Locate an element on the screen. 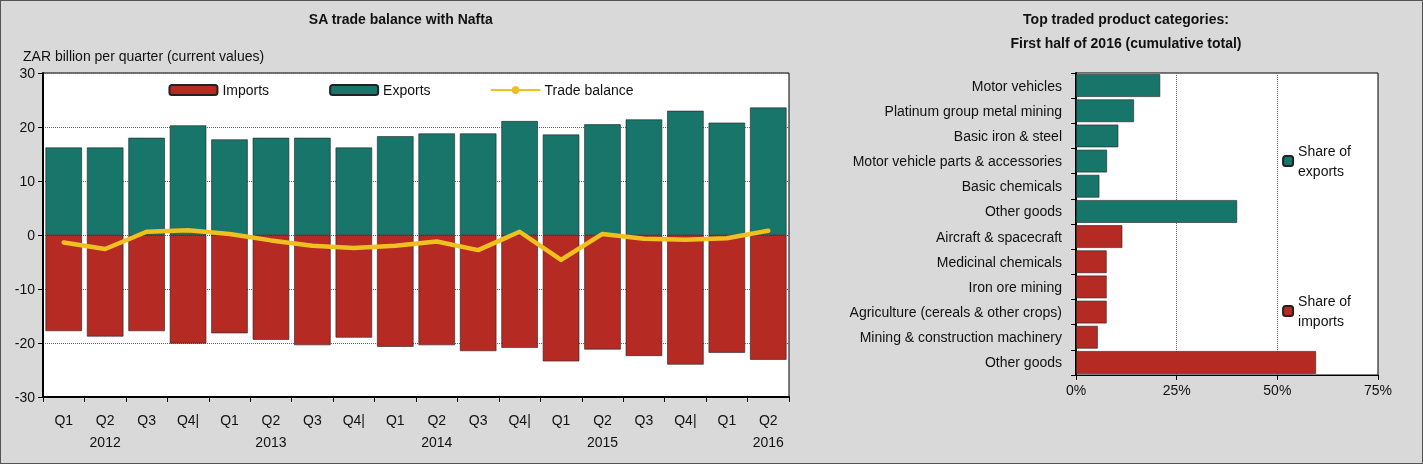  y-tick-label: 30 is located at coordinates (27, 73).